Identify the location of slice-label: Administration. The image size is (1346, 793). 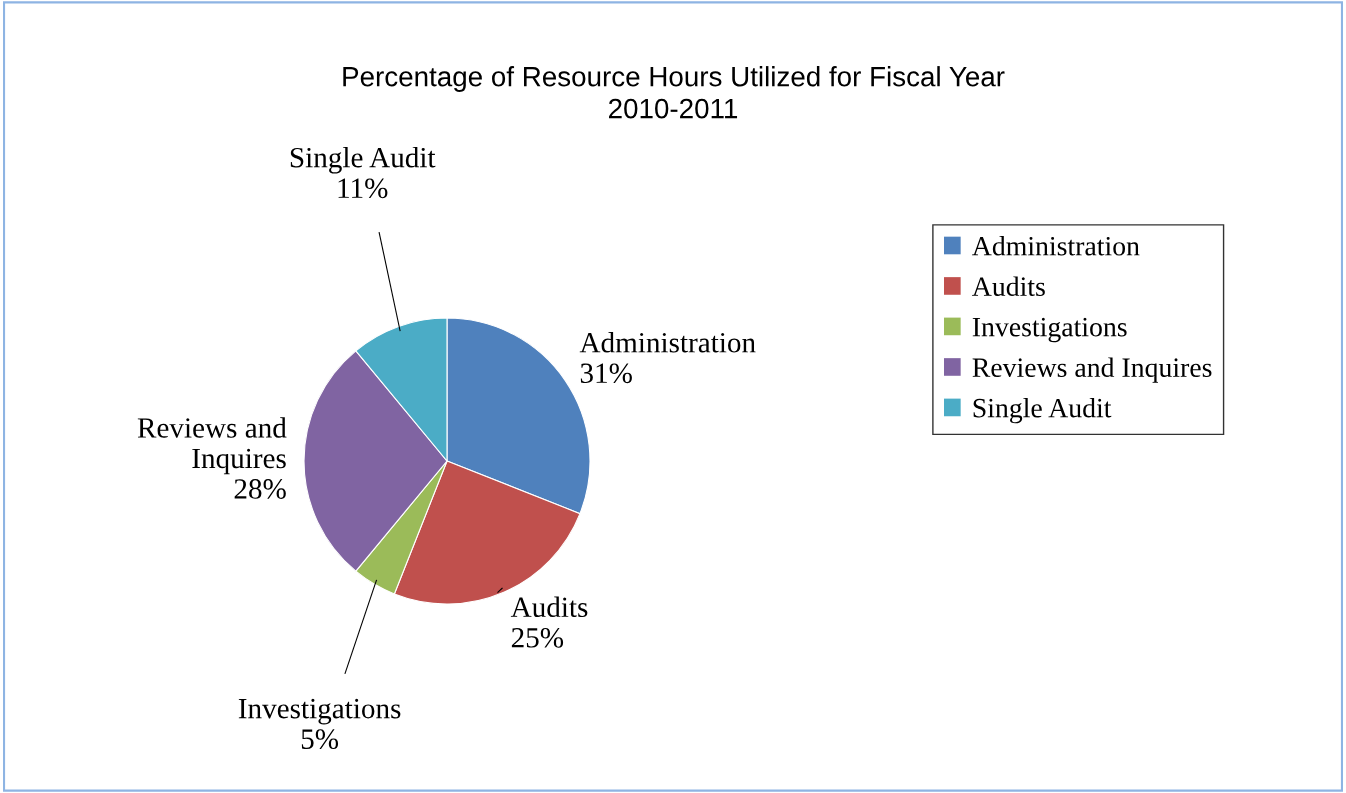
(667, 342).